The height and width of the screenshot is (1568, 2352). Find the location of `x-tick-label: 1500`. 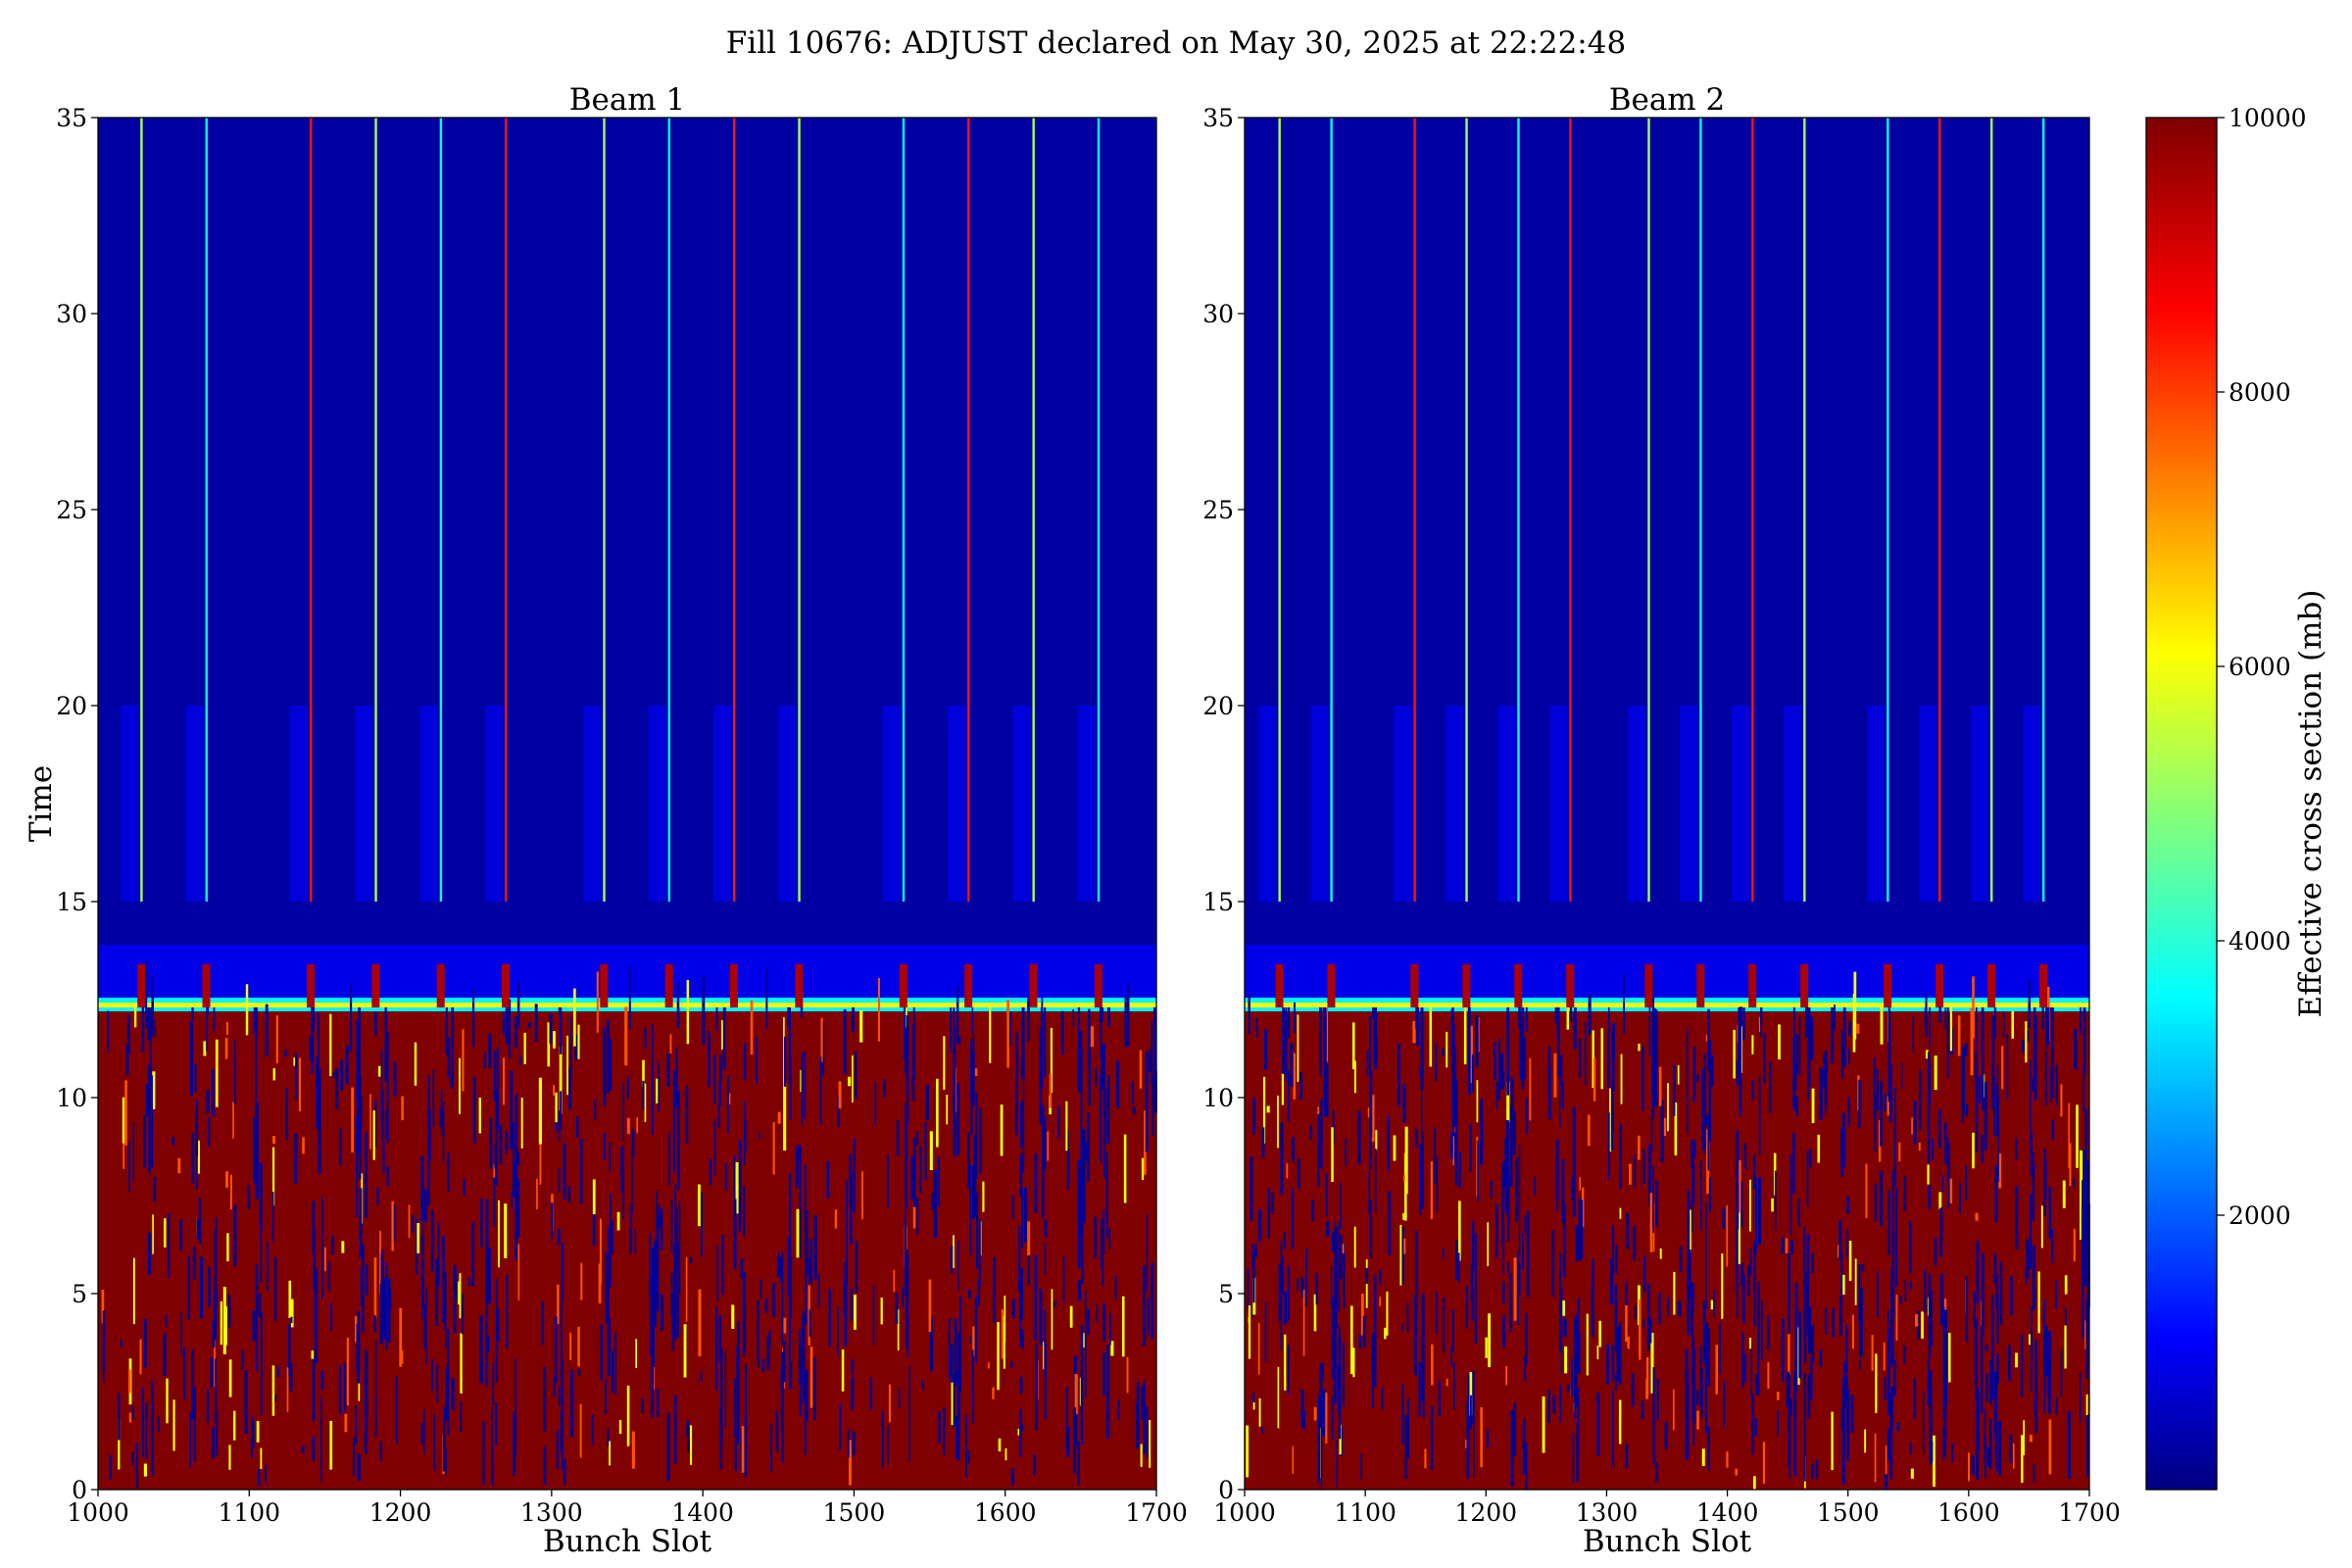

x-tick-label: 1500 is located at coordinates (854, 1512).